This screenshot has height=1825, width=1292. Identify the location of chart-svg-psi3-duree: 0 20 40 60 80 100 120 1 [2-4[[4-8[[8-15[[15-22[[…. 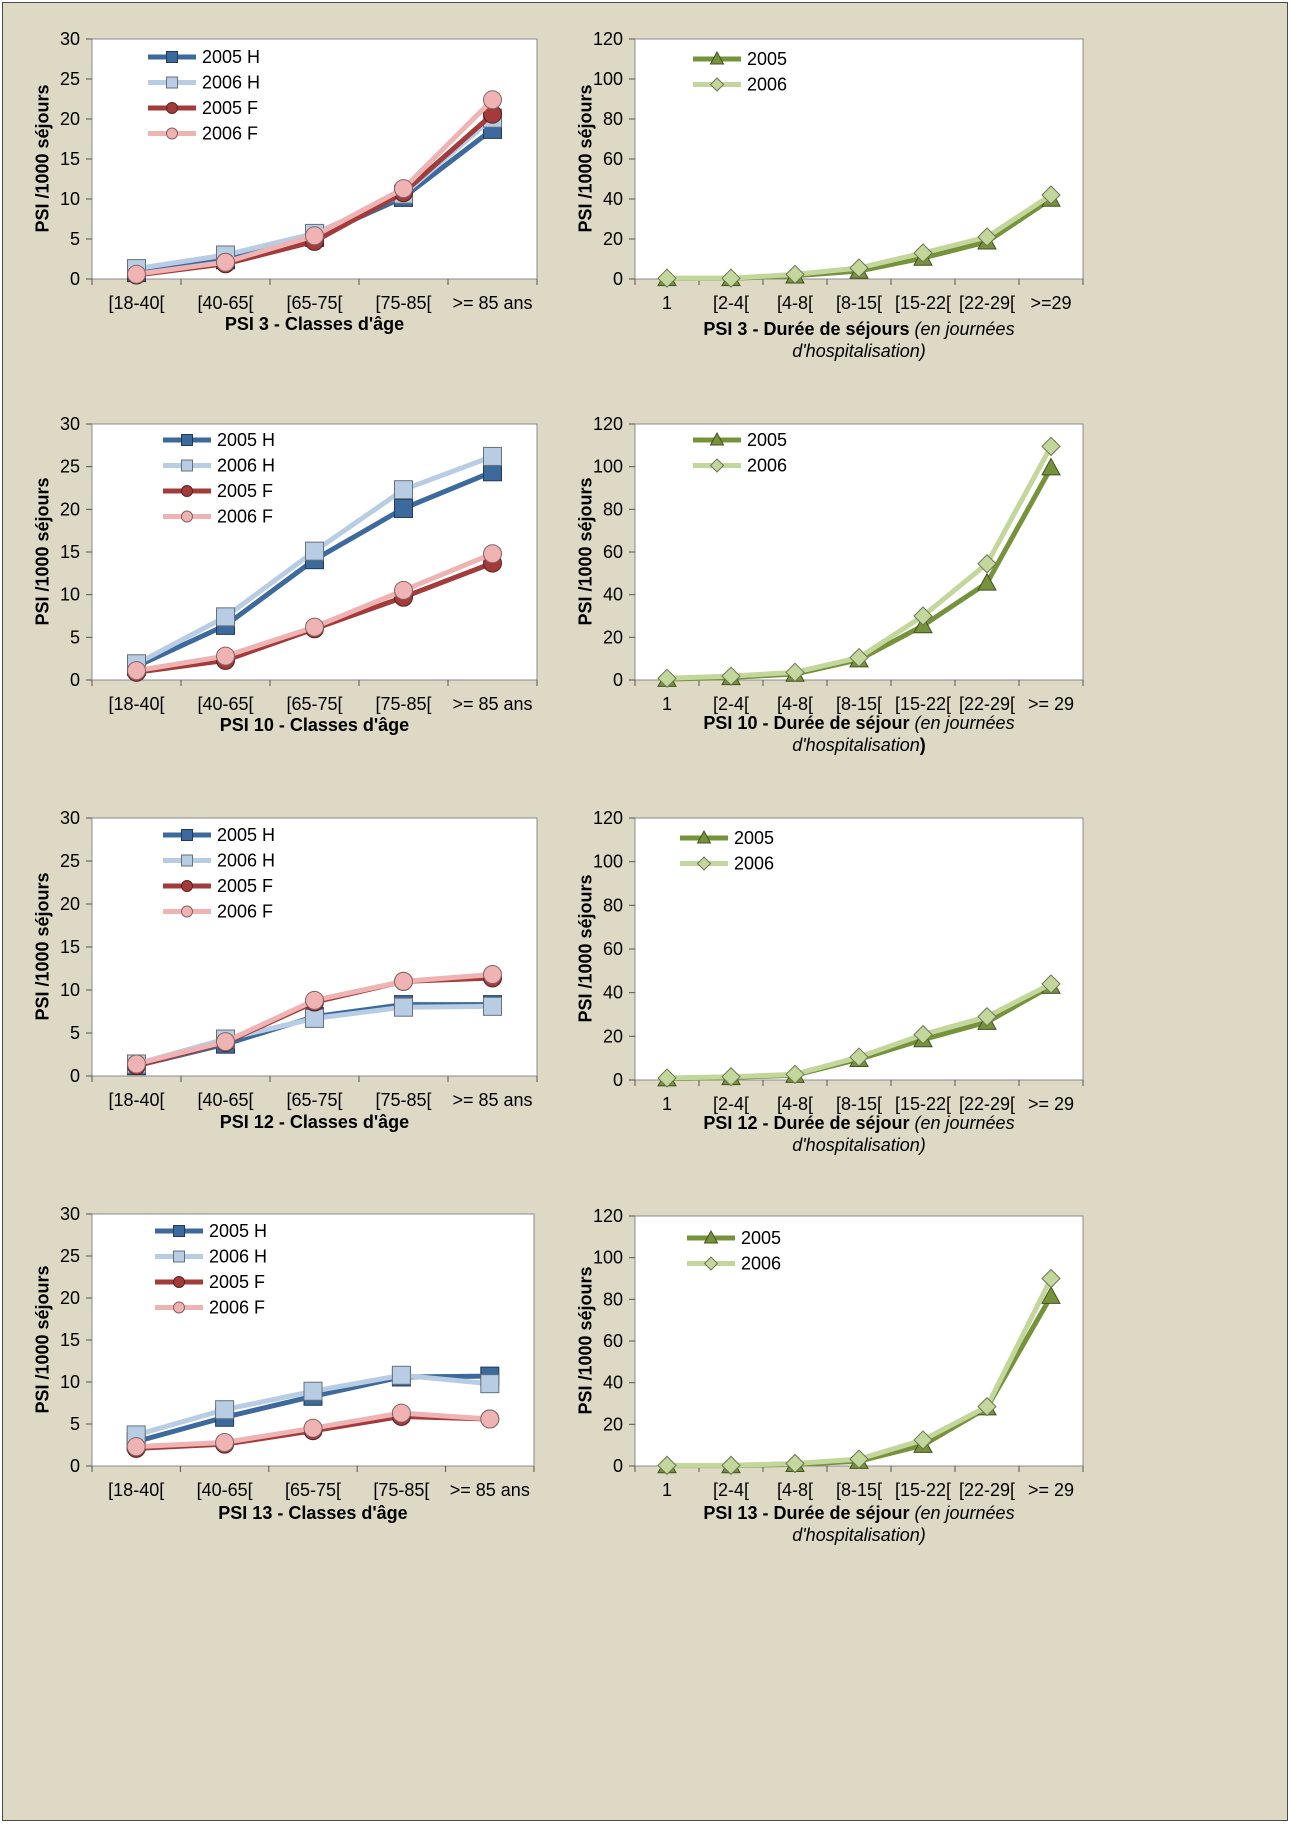
(838, 171).